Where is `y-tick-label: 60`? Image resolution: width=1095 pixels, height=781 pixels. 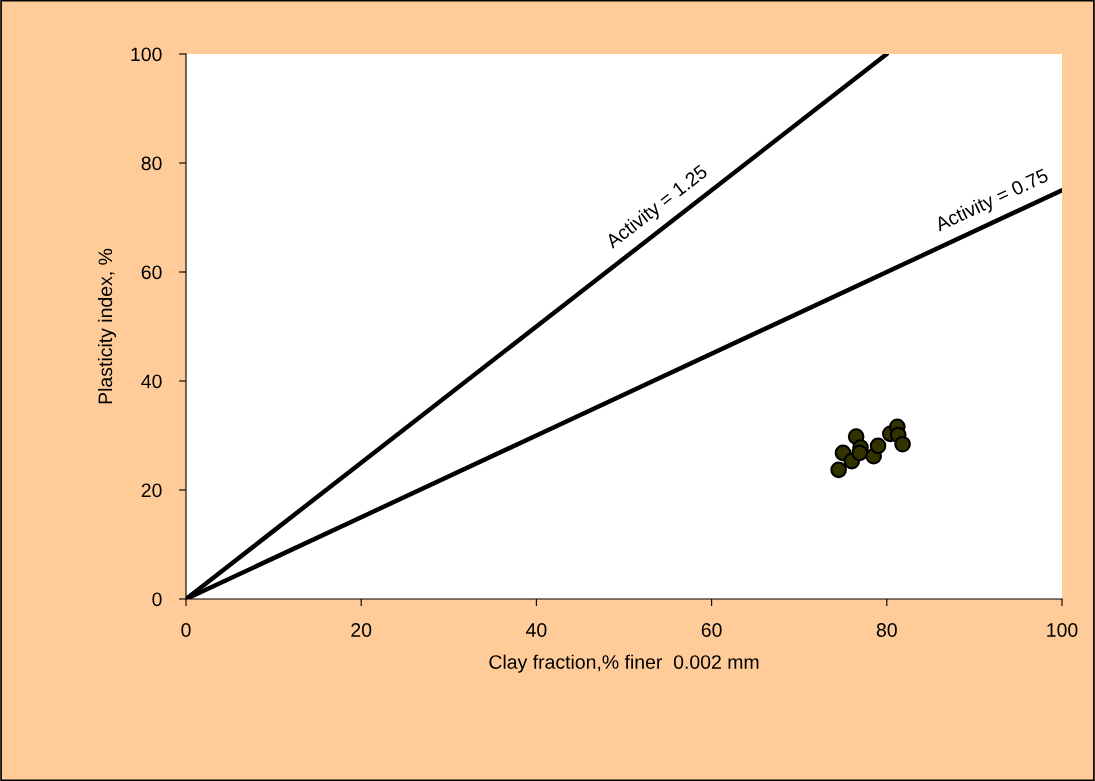
y-tick-label: 60 is located at coordinates (151, 272).